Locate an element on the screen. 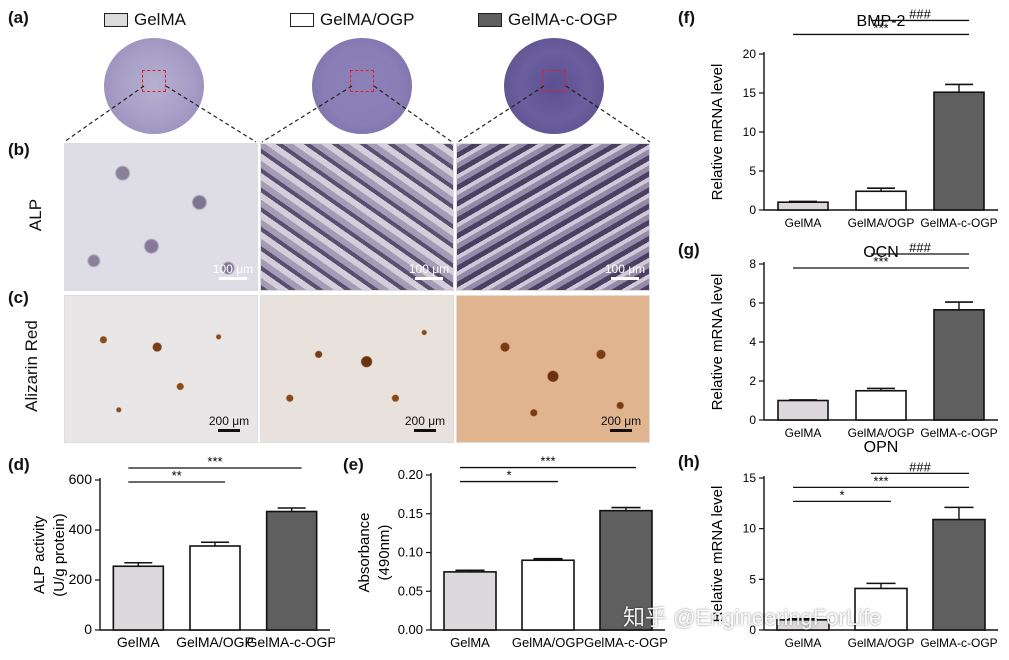 This screenshot has height=660, width=1009. y-tick-label: 0.20 is located at coordinates (410, 474).